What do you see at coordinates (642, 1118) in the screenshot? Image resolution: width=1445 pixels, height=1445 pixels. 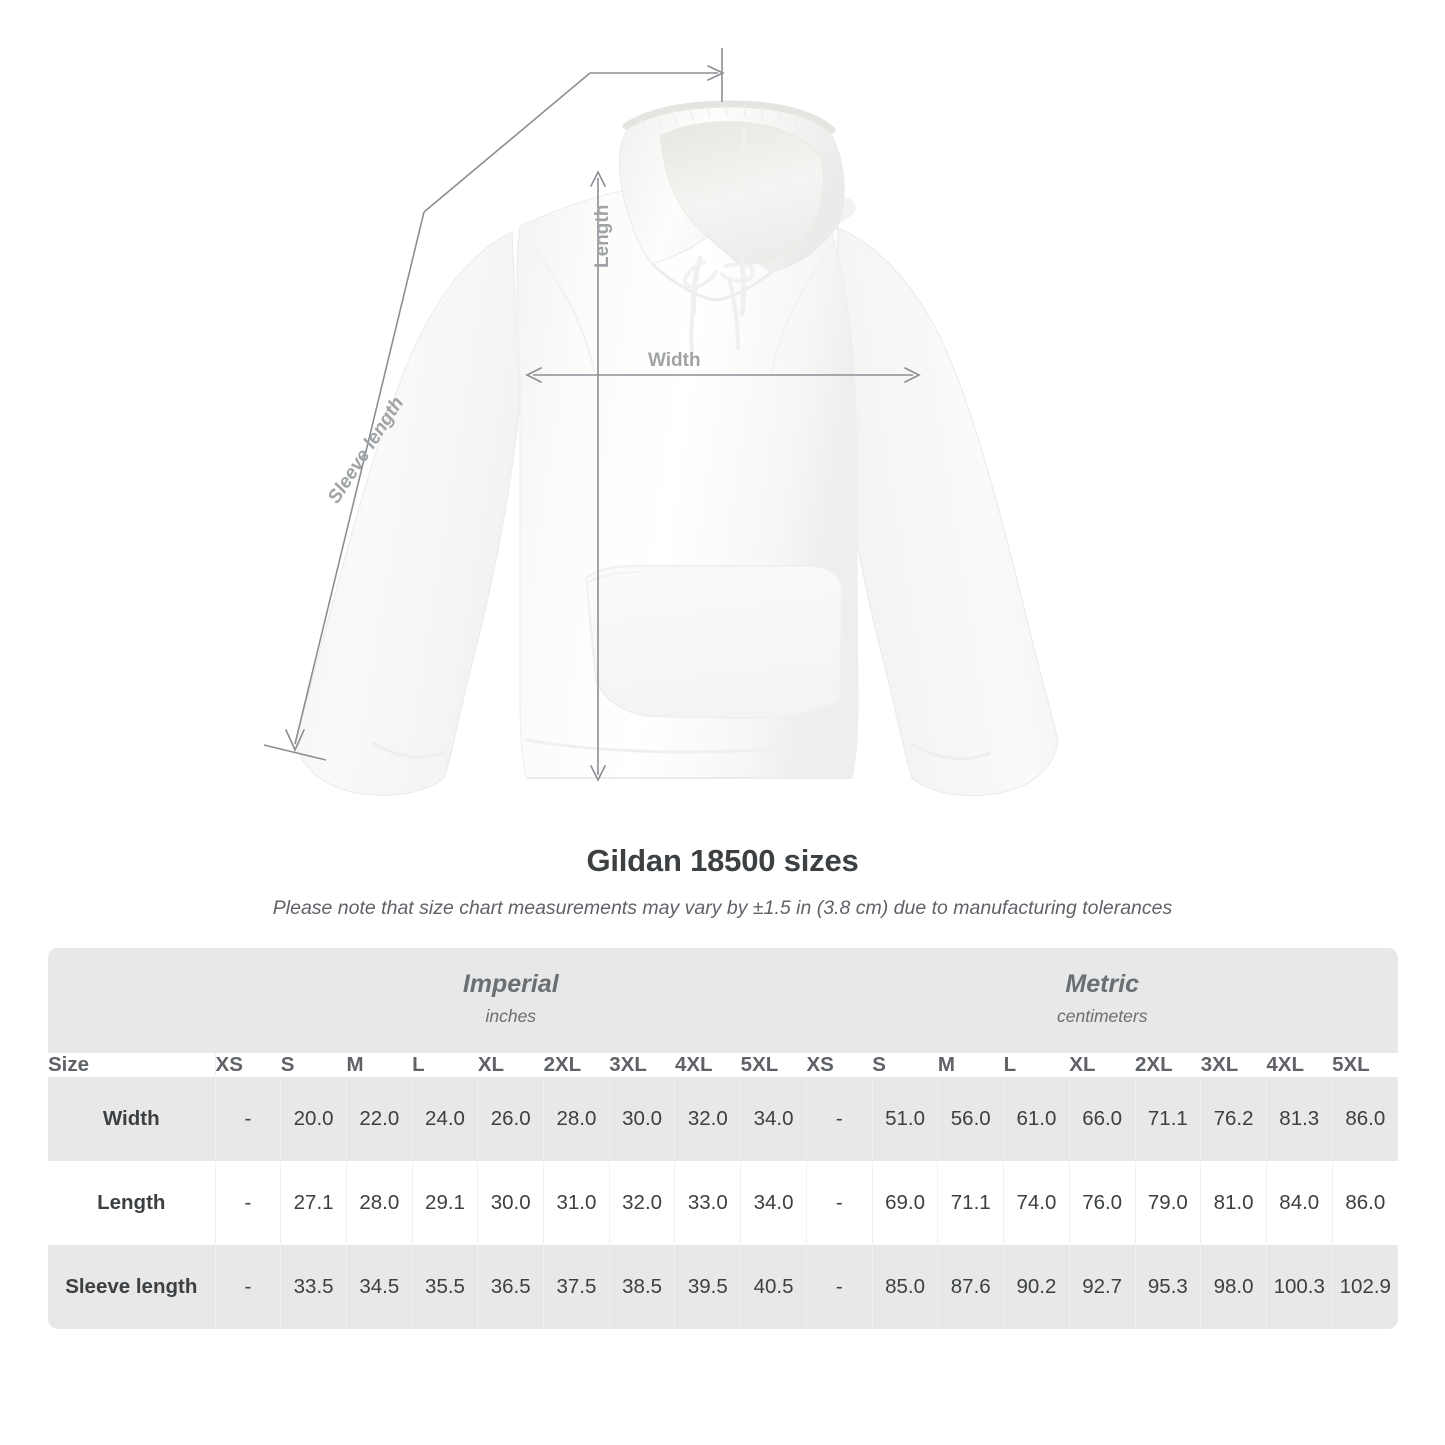 I see `width-imperial-3xl: 30.0` at bounding box center [642, 1118].